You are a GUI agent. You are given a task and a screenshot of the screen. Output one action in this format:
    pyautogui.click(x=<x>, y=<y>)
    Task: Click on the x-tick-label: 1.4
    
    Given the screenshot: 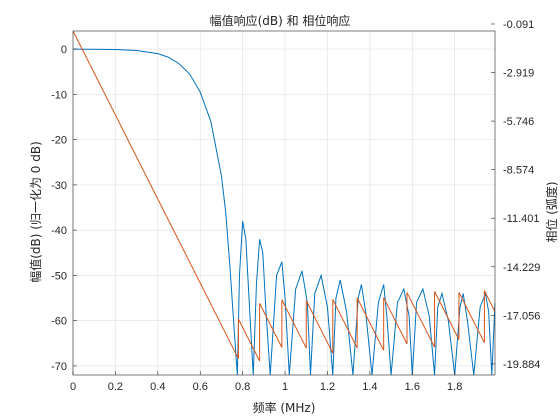 What is the action you would take?
    pyautogui.click(x=369, y=387)
    